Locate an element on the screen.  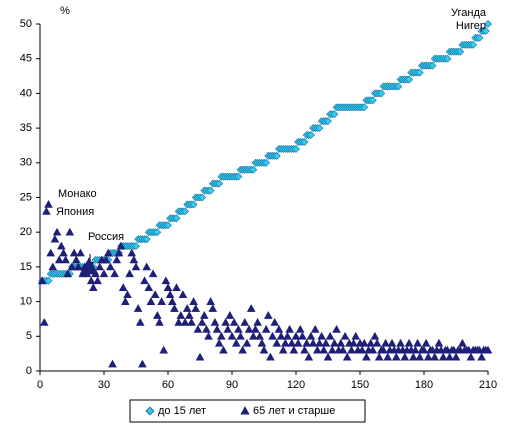
legend-label: 65 лет и старше is located at coordinates (294, 411).